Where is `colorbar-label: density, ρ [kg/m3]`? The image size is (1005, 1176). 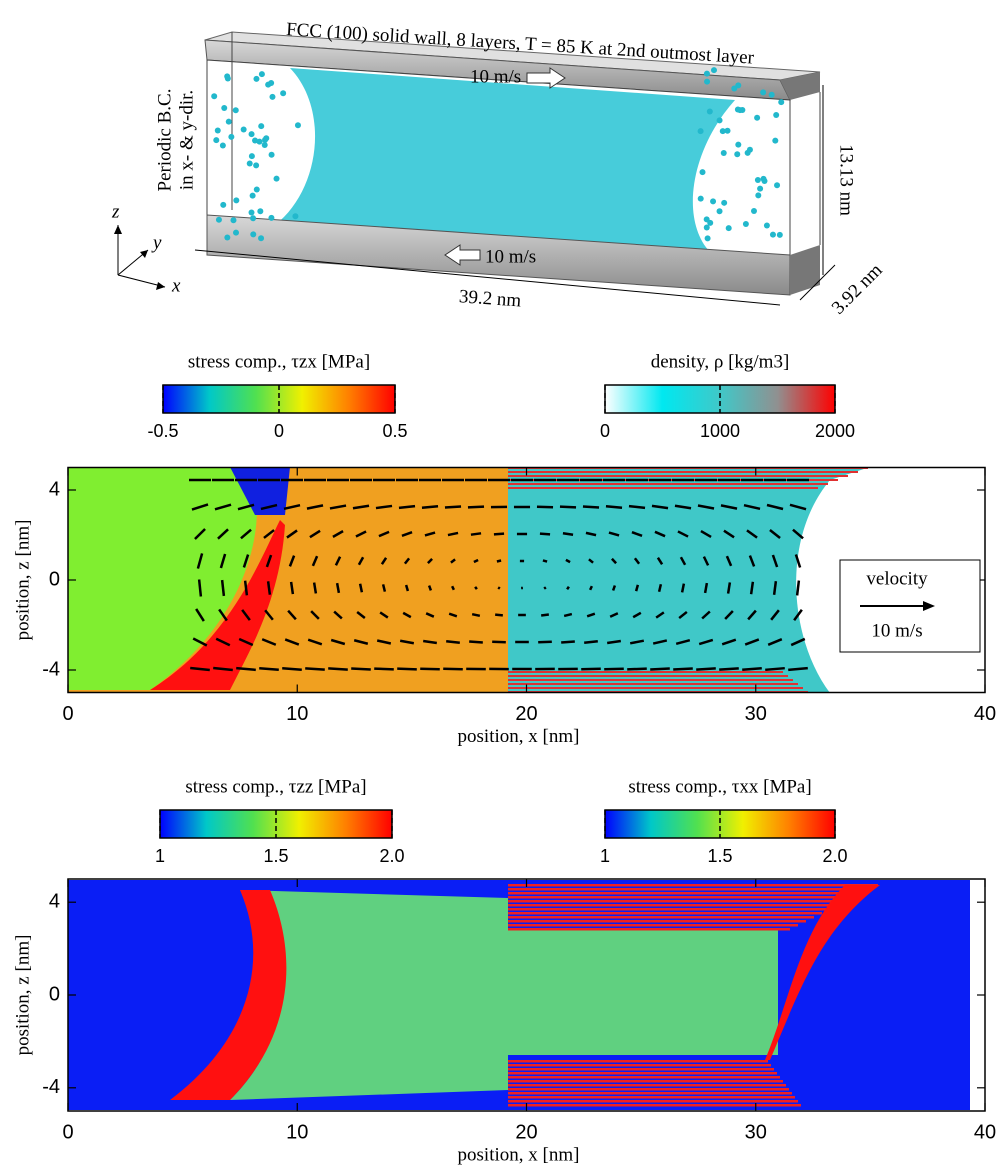
colorbar-label: density, ρ [kg/m3] is located at coordinates (720, 361).